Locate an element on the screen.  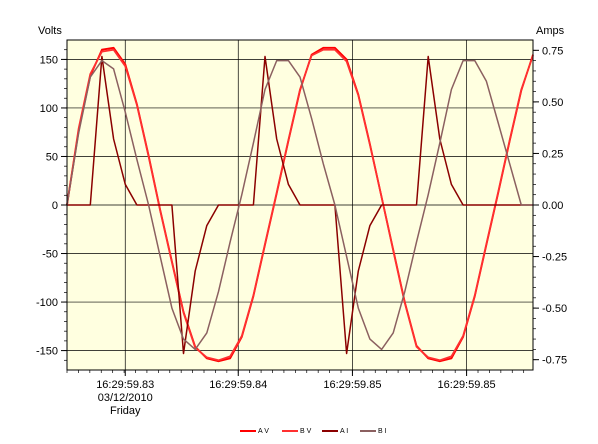
left-tick-label: -100 is located at coordinates (47, 303).